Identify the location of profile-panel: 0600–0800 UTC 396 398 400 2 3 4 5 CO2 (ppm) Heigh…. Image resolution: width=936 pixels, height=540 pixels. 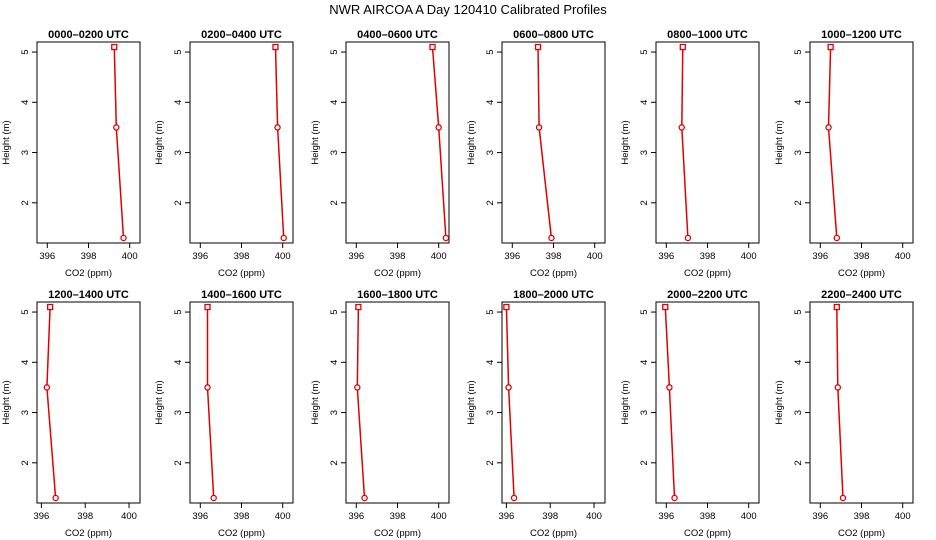
(536, 154).